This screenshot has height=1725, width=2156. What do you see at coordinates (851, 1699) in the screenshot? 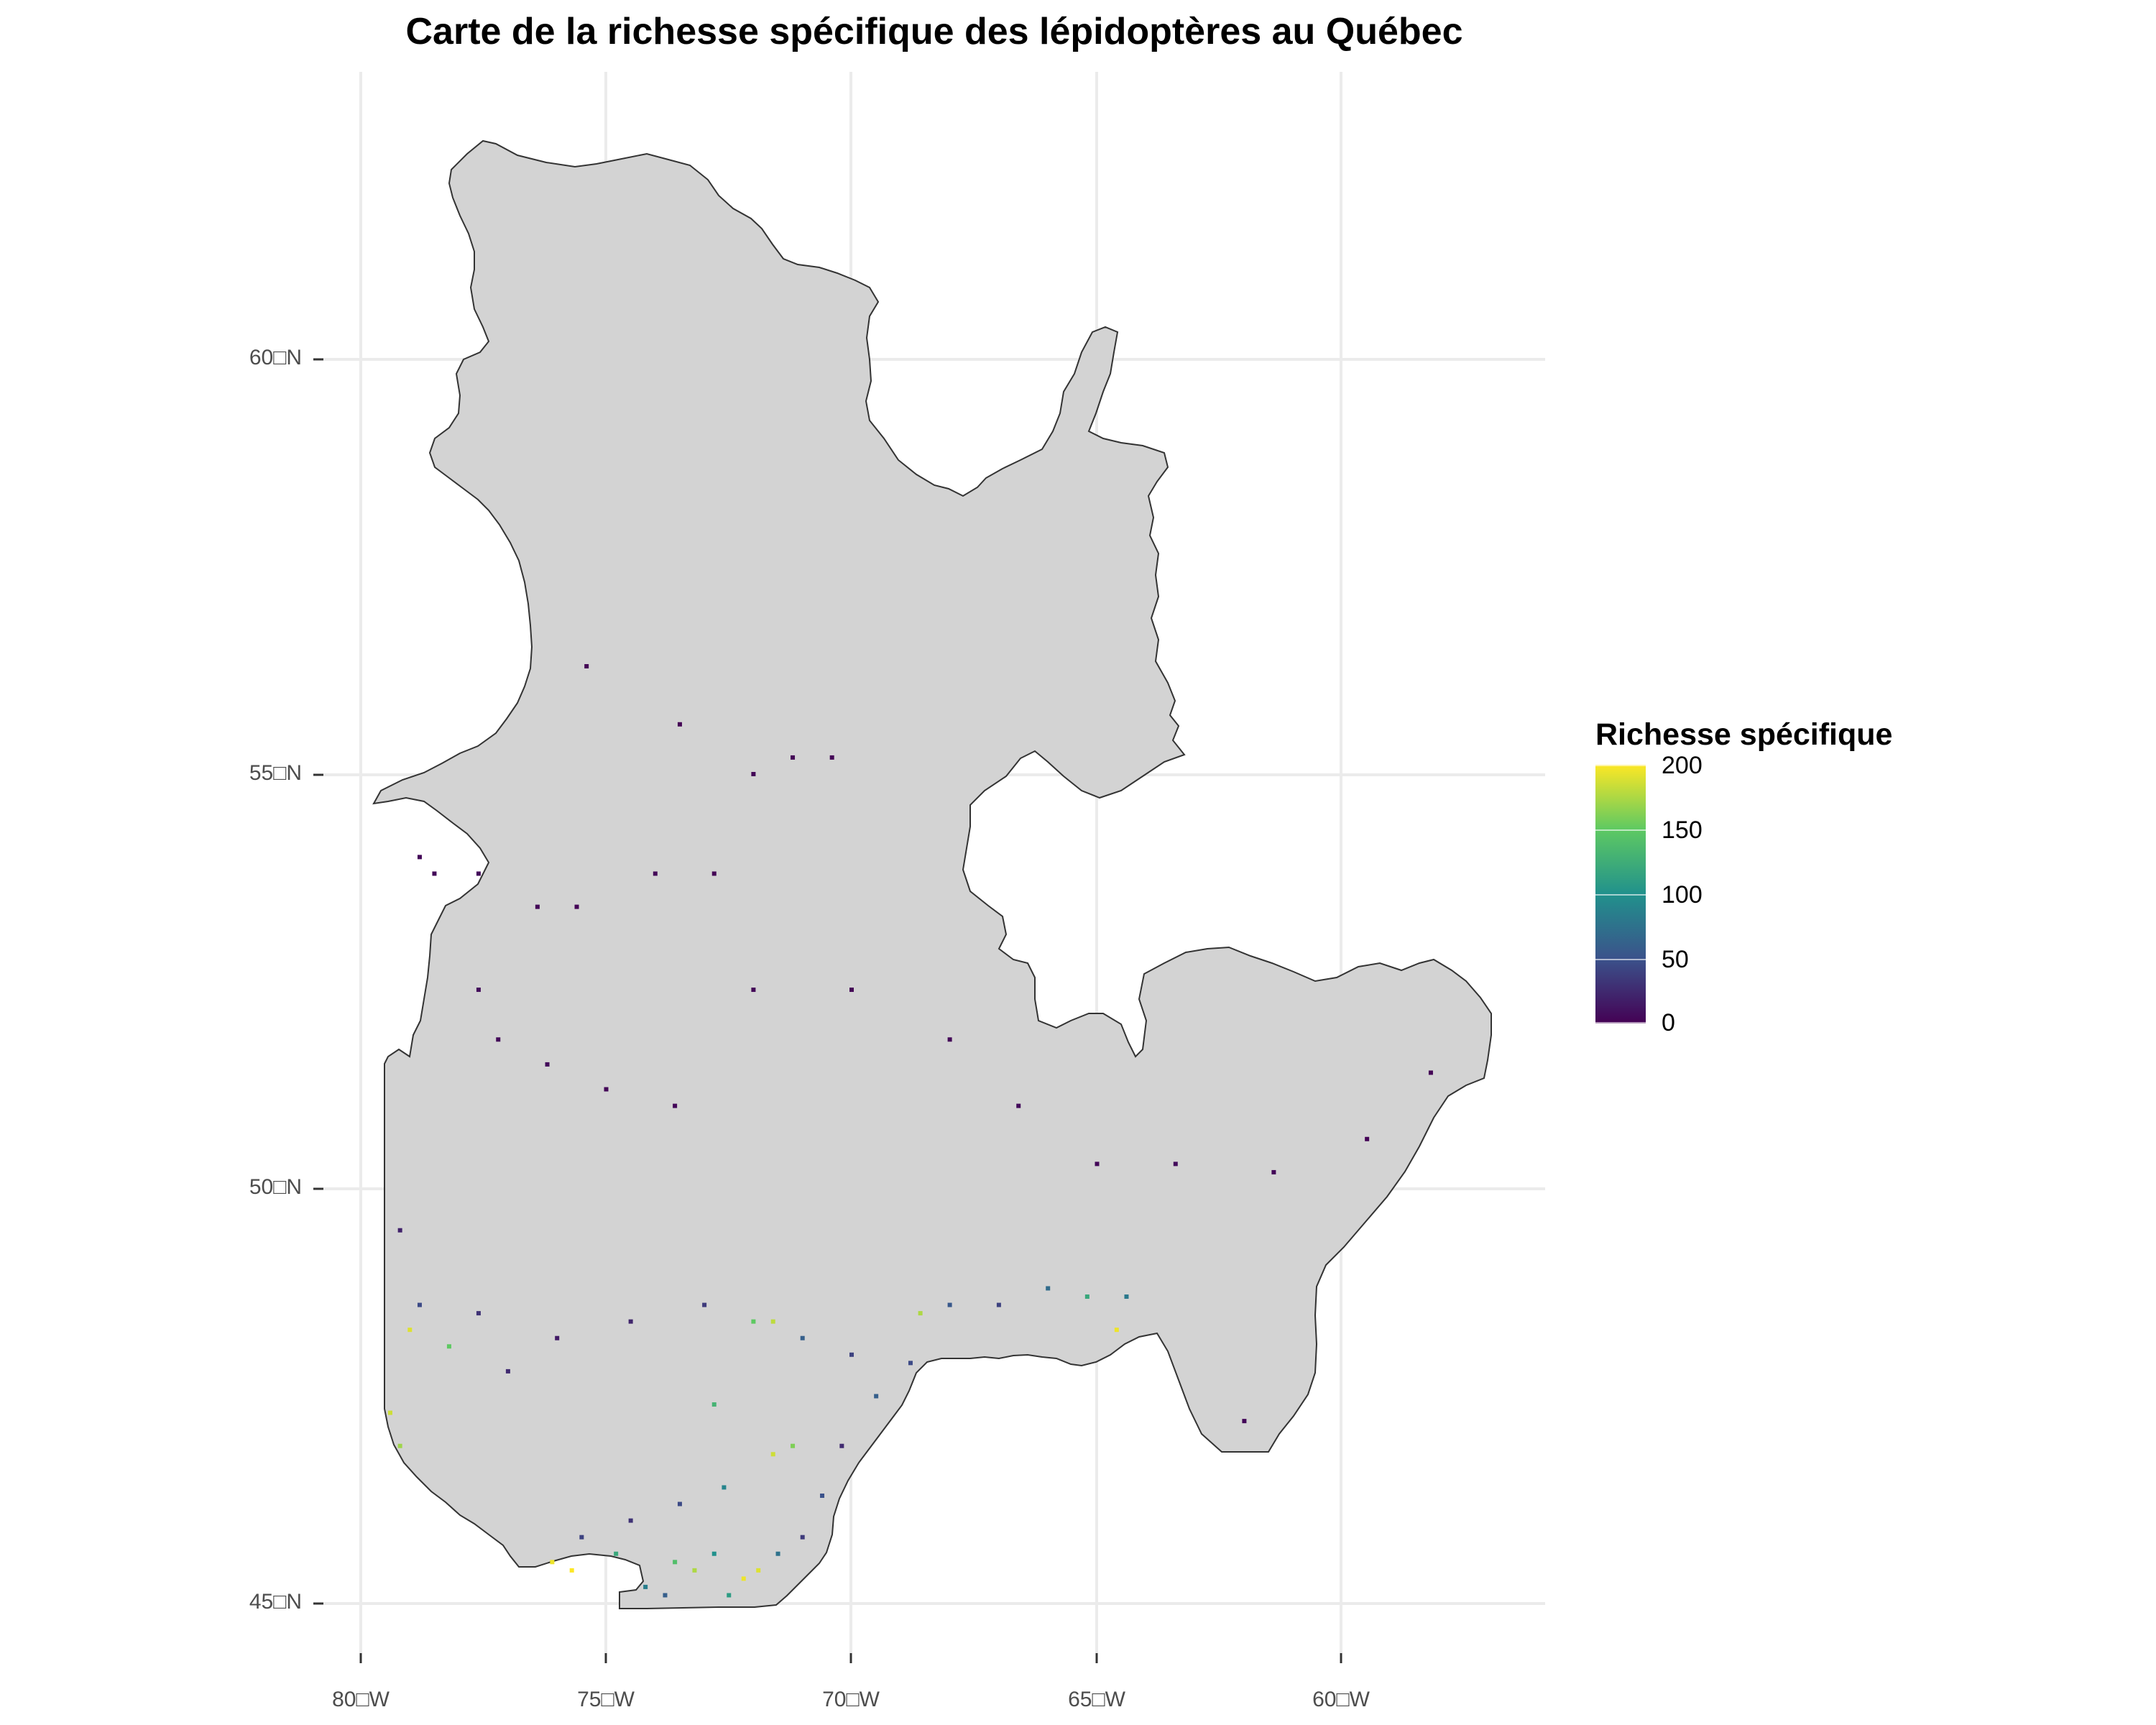
I see `lon-tick-label-70w: 70□W` at bounding box center [851, 1699].